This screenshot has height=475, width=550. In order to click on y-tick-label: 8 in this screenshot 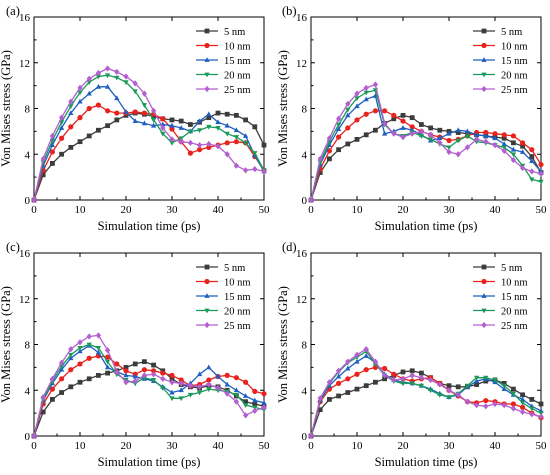, I will do `click(305, 346)`.